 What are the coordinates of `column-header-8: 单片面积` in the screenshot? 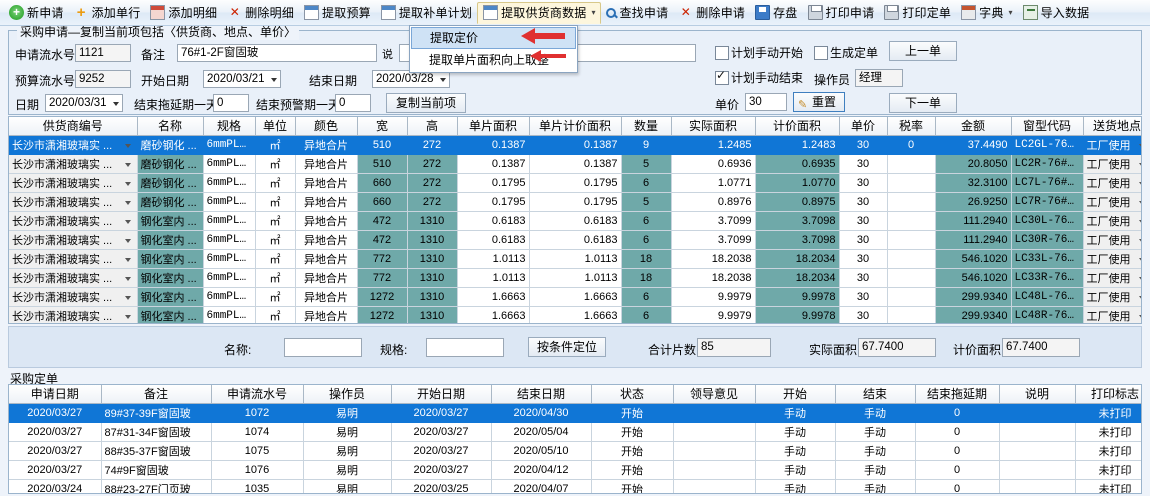 It's located at (493, 126).